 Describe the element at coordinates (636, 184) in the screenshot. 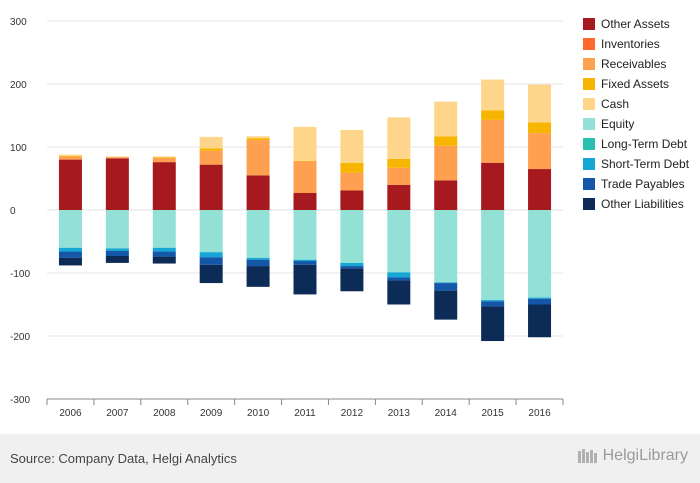

I see `legend-item: Trade Payables` at that location.